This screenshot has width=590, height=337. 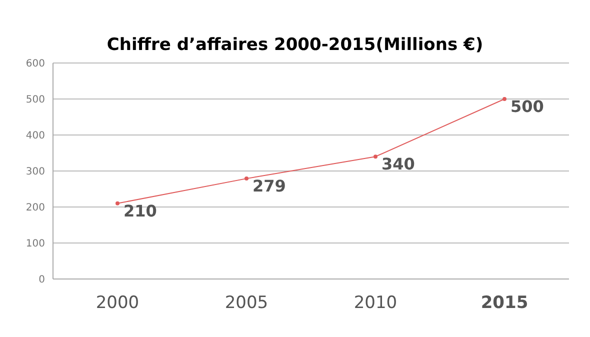 What do you see at coordinates (140, 210) in the screenshot?
I see `data-label: 210` at bounding box center [140, 210].